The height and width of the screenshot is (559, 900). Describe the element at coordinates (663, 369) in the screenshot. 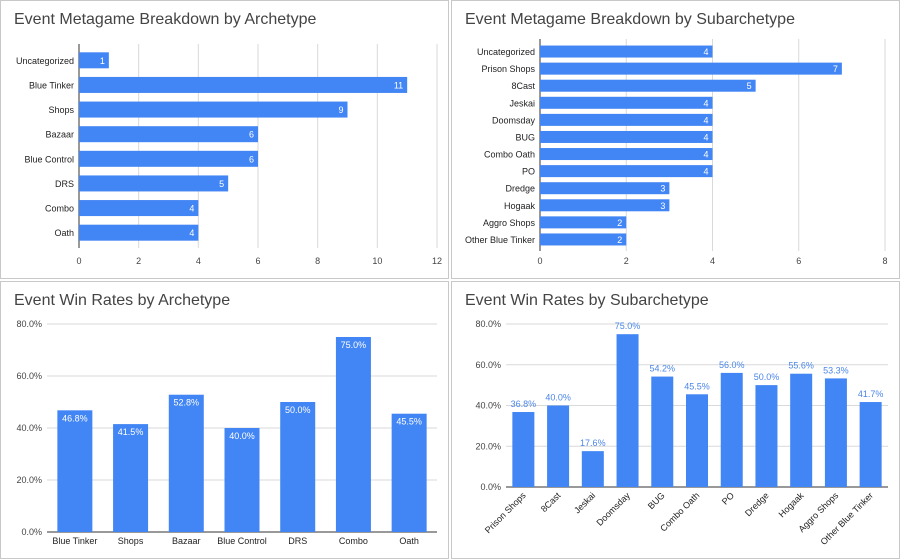

I see `data-label: 54.2%` at that location.